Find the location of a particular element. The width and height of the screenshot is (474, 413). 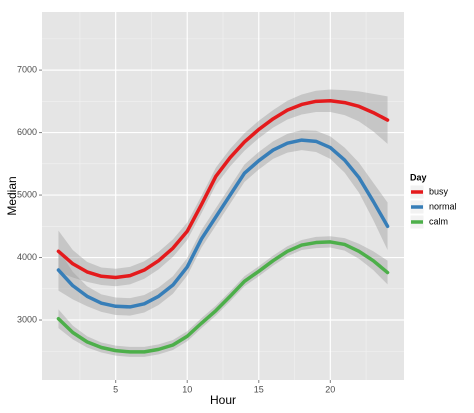

y-tick-label: 6000 is located at coordinates (27, 132).